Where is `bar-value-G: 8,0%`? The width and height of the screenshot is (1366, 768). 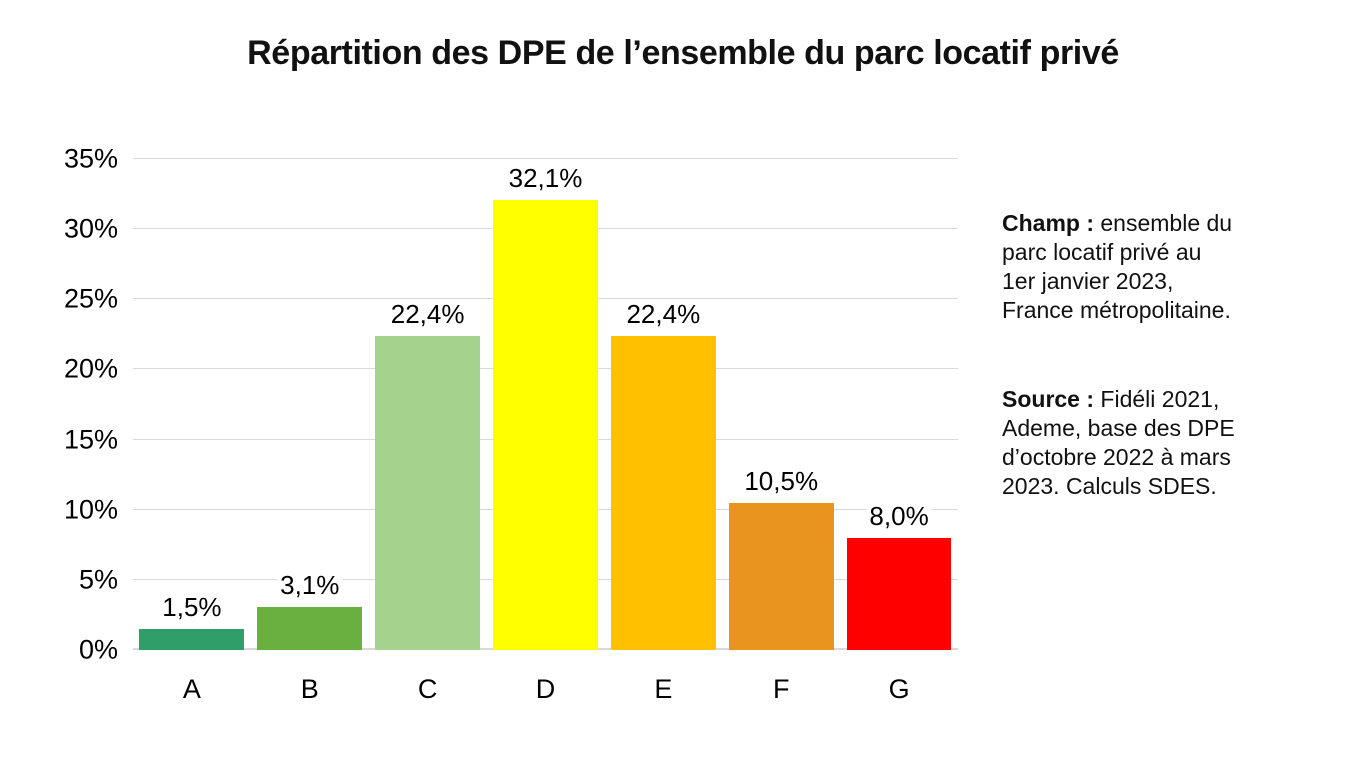
bar-value-G: 8,0% is located at coordinates (899, 515).